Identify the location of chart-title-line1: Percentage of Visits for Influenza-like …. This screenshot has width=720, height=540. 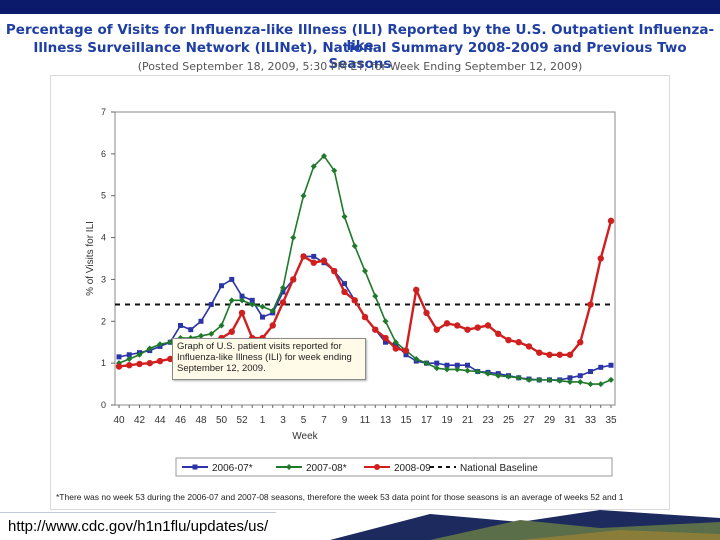
(360, 38).